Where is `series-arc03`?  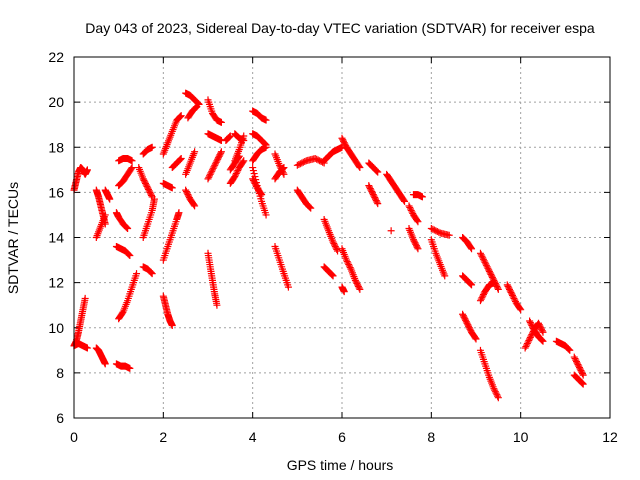
series-arc03 is located at coordinates (80, 346).